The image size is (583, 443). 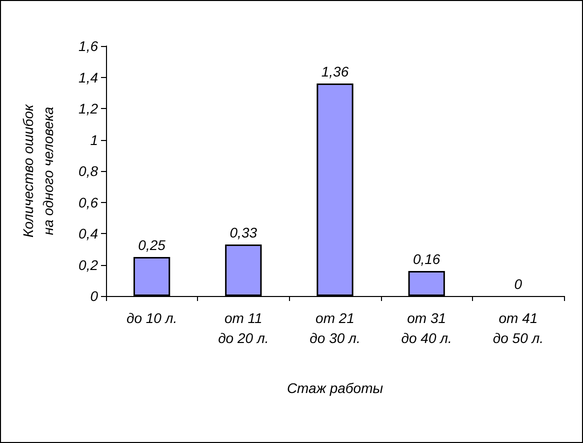 What do you see at coordinates (88, 77) in the screenshot?
I see `y-tick-label: 1,4` at bounding box center [88, 77].